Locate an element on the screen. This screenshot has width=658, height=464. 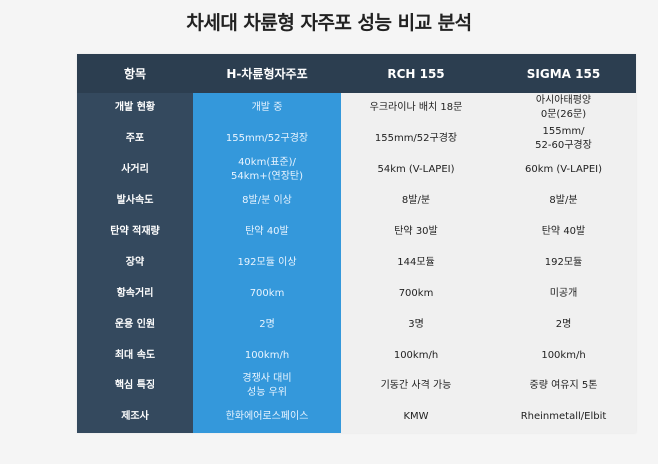
row-label: 주포 is located at coordinates (135, 139).